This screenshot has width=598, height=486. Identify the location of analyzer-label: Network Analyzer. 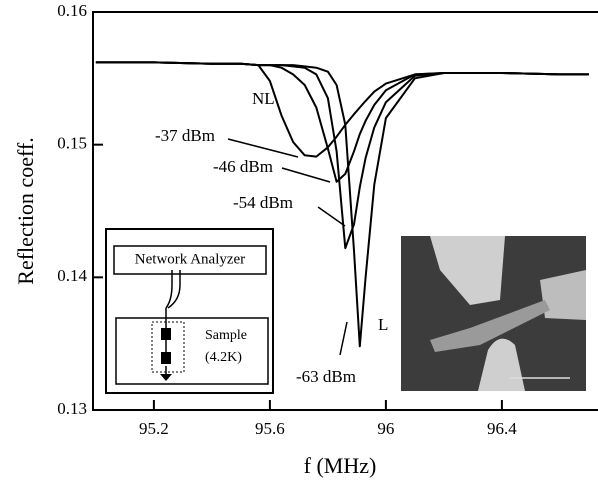
(190, 259).